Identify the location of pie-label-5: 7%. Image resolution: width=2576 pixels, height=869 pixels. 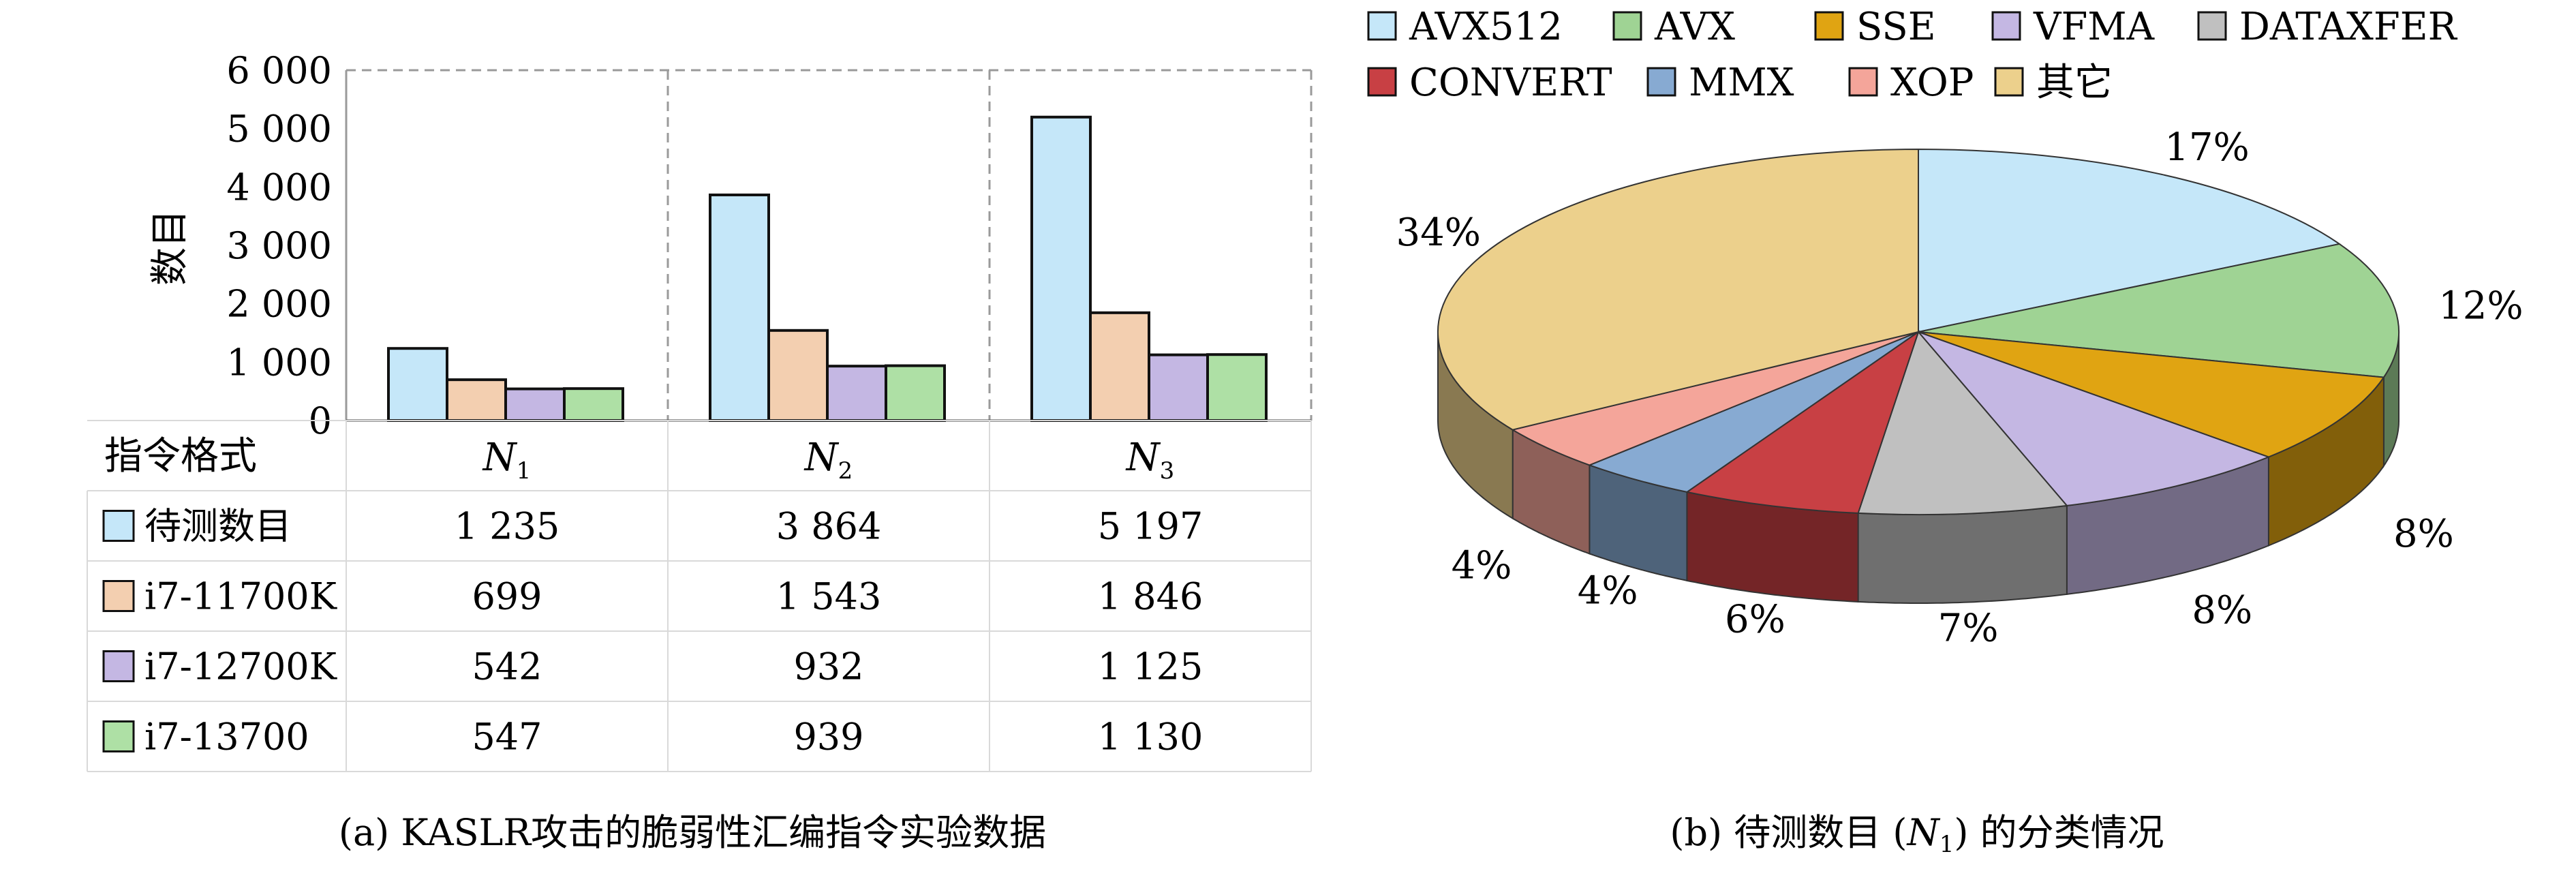
(1969, 629).